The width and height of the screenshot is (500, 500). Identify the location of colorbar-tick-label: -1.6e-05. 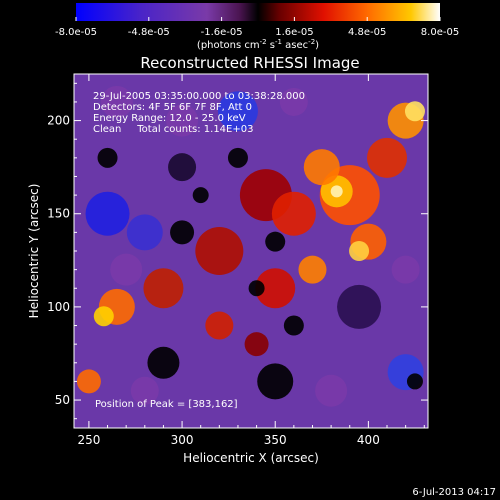
(222, 32).